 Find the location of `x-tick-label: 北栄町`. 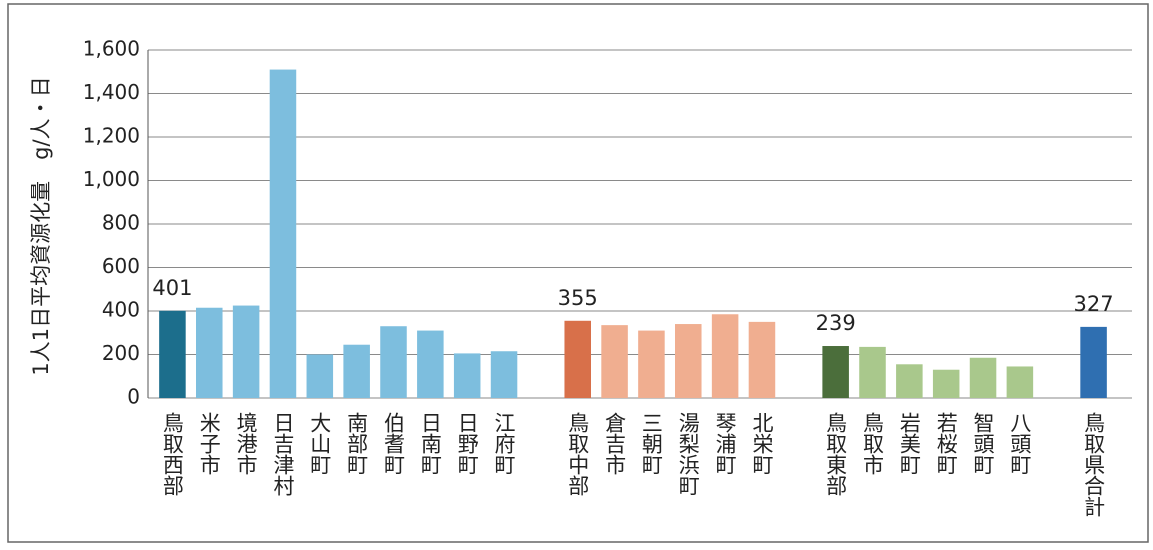

x-tick-label: 北栄町 is located at coordinates (762, 443).